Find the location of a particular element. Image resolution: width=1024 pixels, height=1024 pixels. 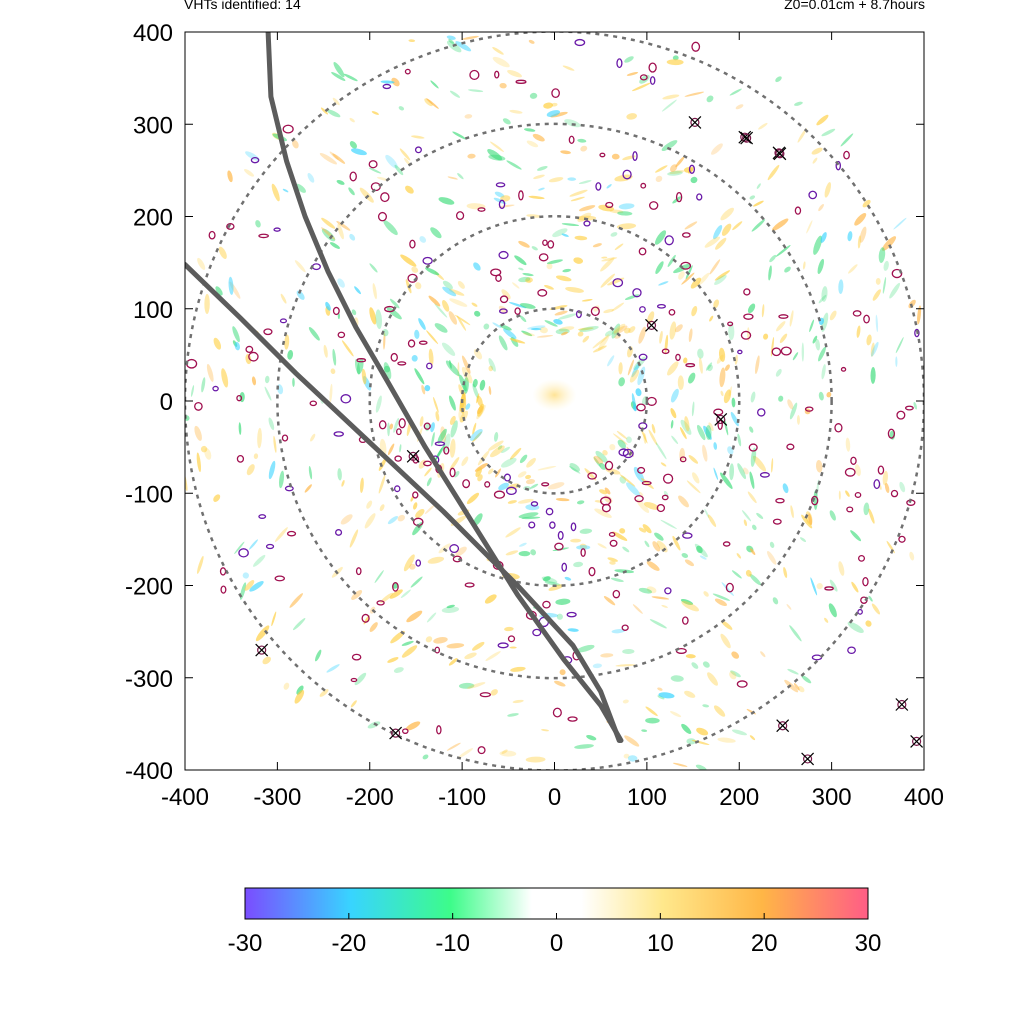

y-tick-label: 200 is located at coordinates (153, 218).